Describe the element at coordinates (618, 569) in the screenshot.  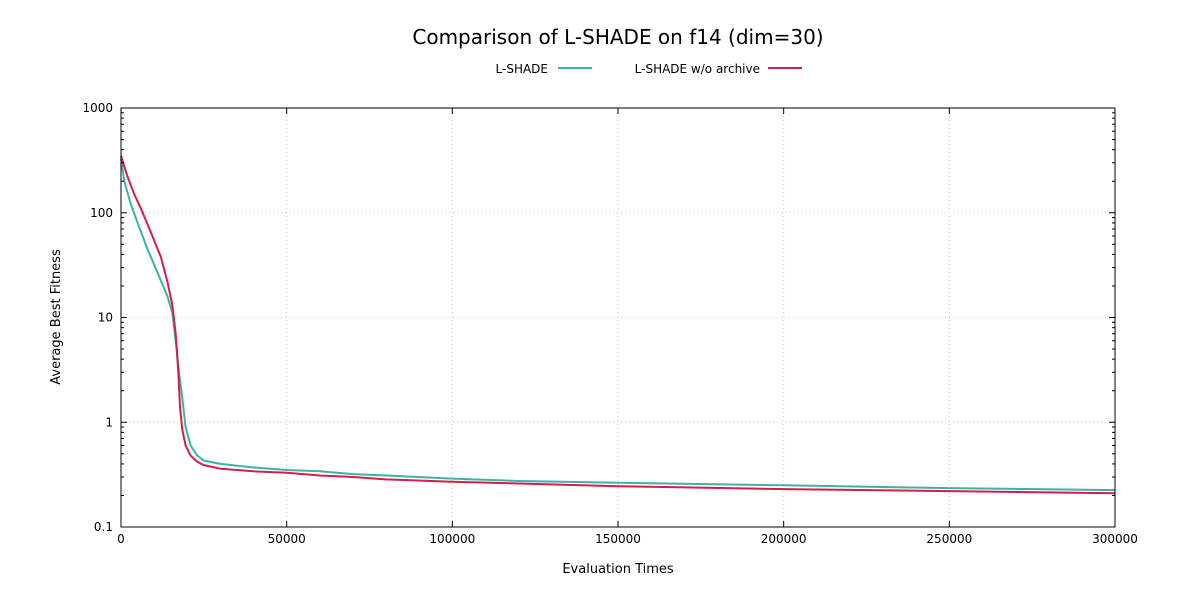
I see `x-axis-label: Evaluation Times` at that location.